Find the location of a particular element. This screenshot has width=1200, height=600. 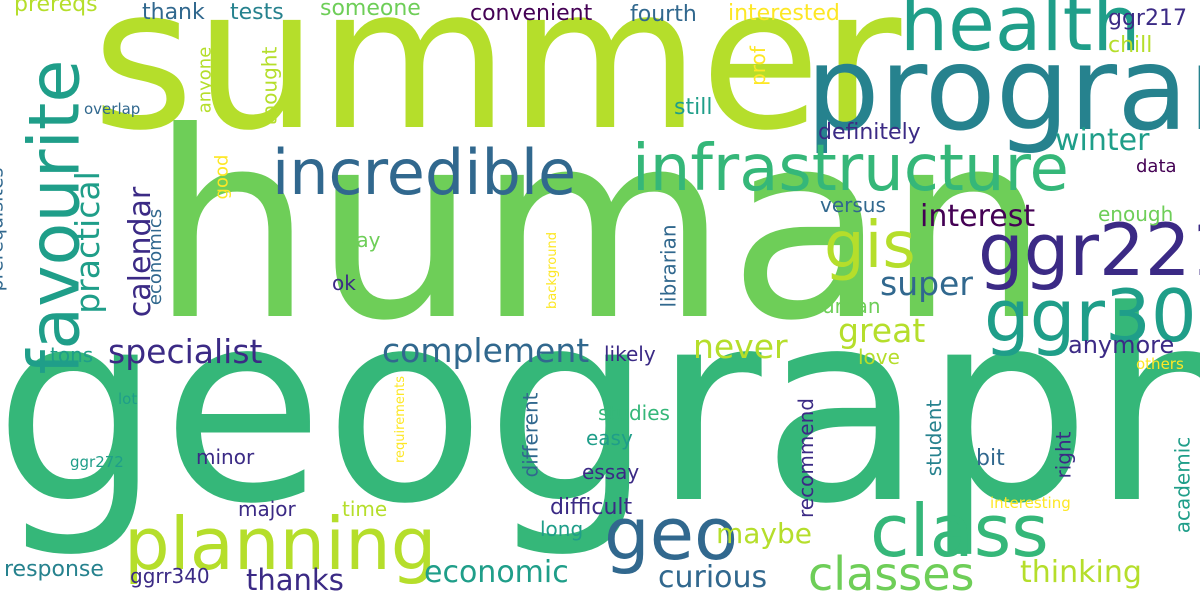

word-economics: economics is located at coordinates (156, 257).